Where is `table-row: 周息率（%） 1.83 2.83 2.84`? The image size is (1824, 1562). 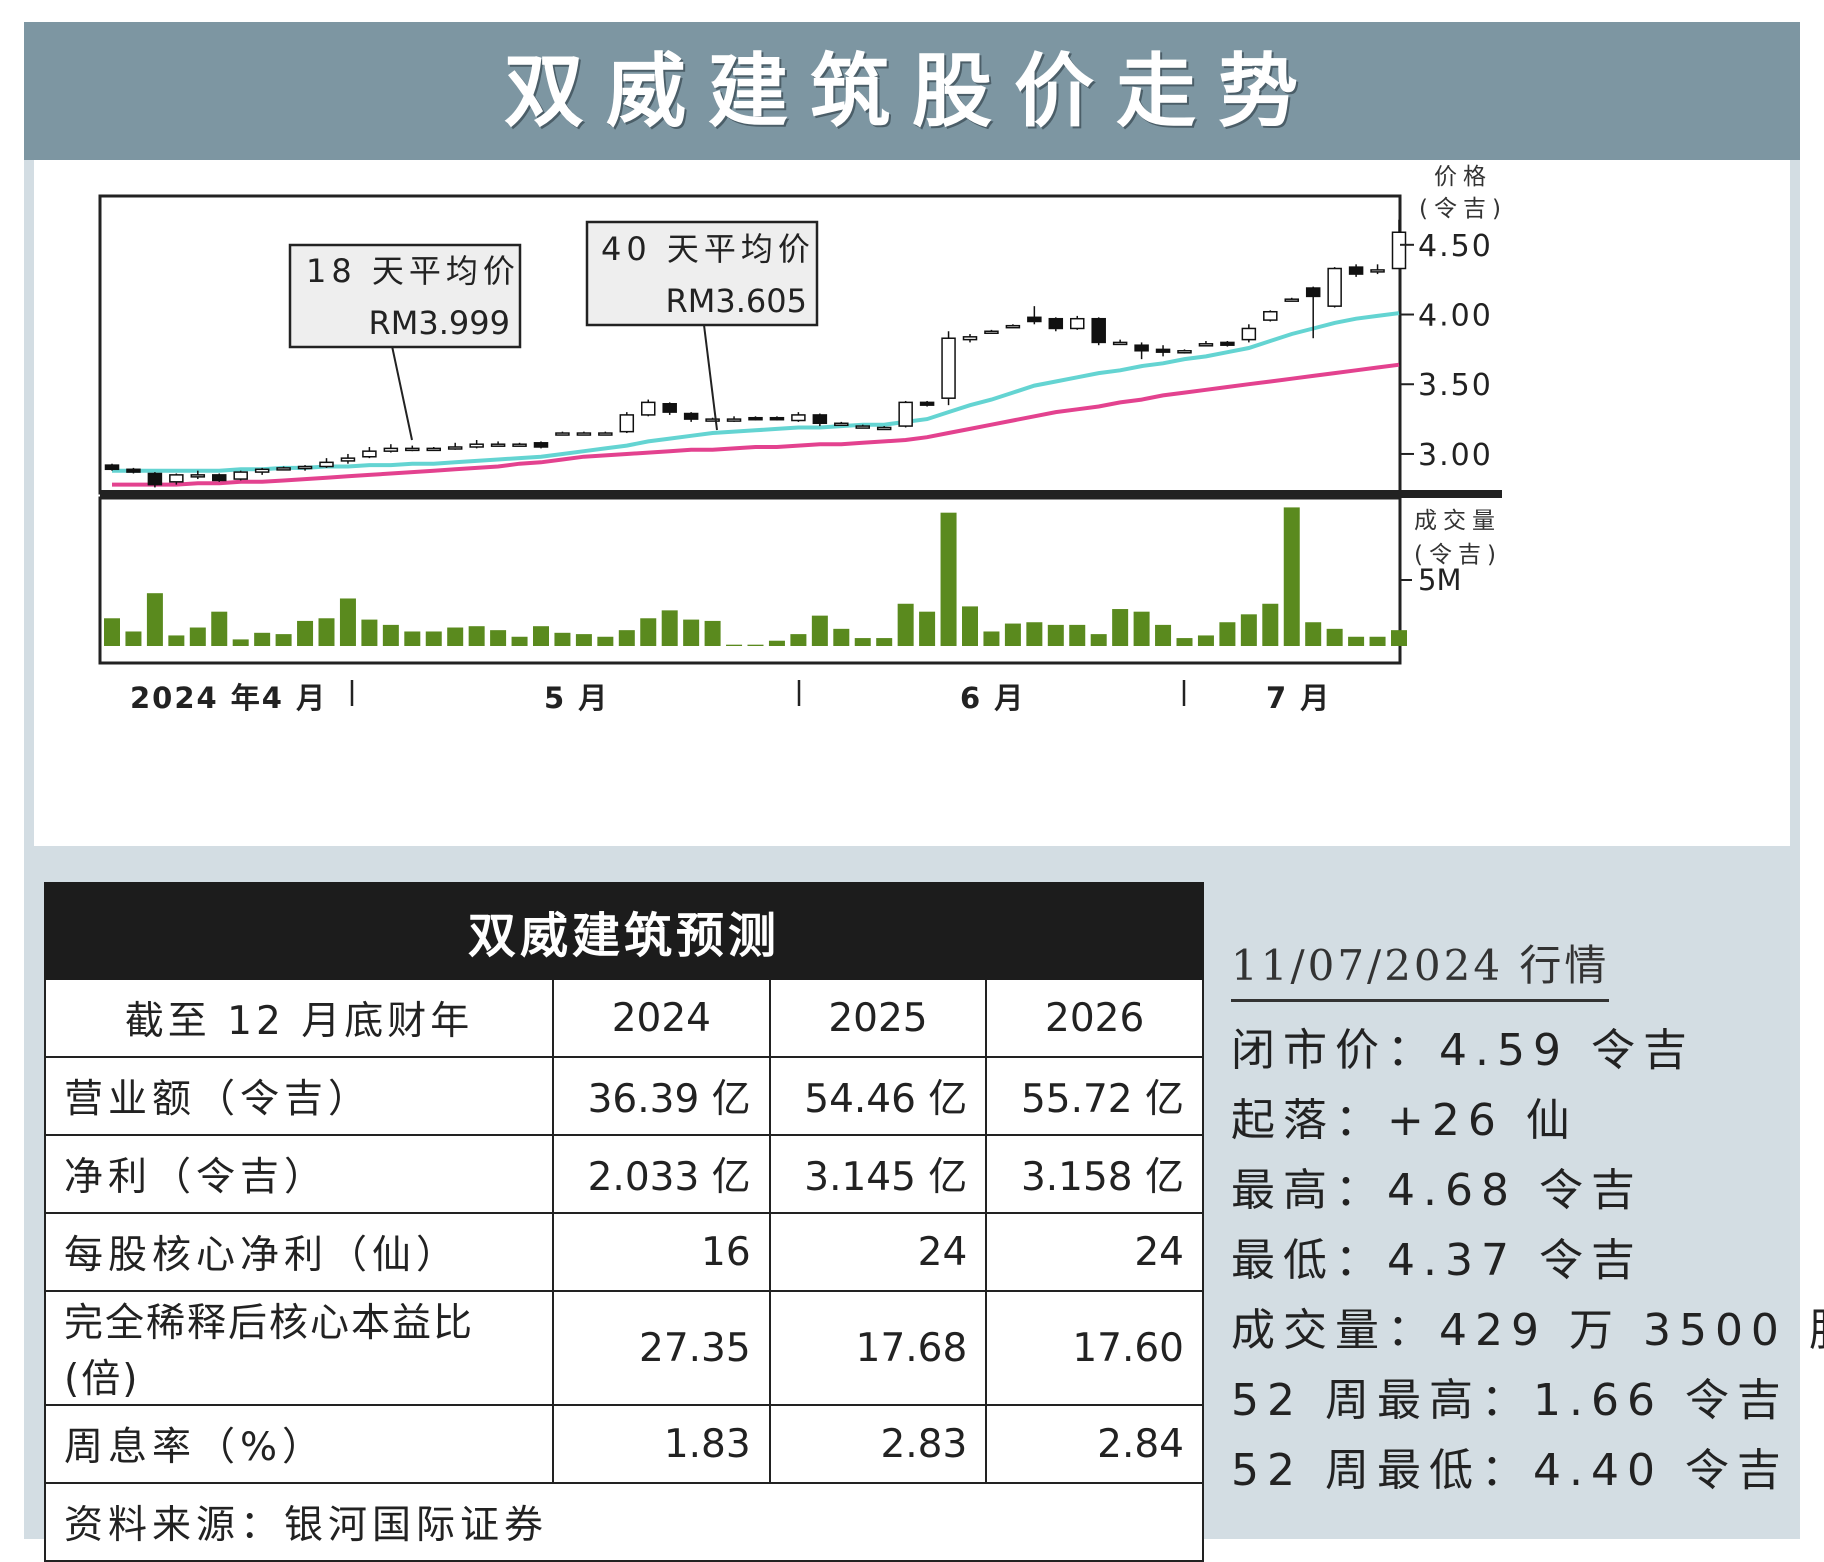 table-row: 周息率（%） 1.83 2.83 2.84 is located at coordinates (624, 1444).